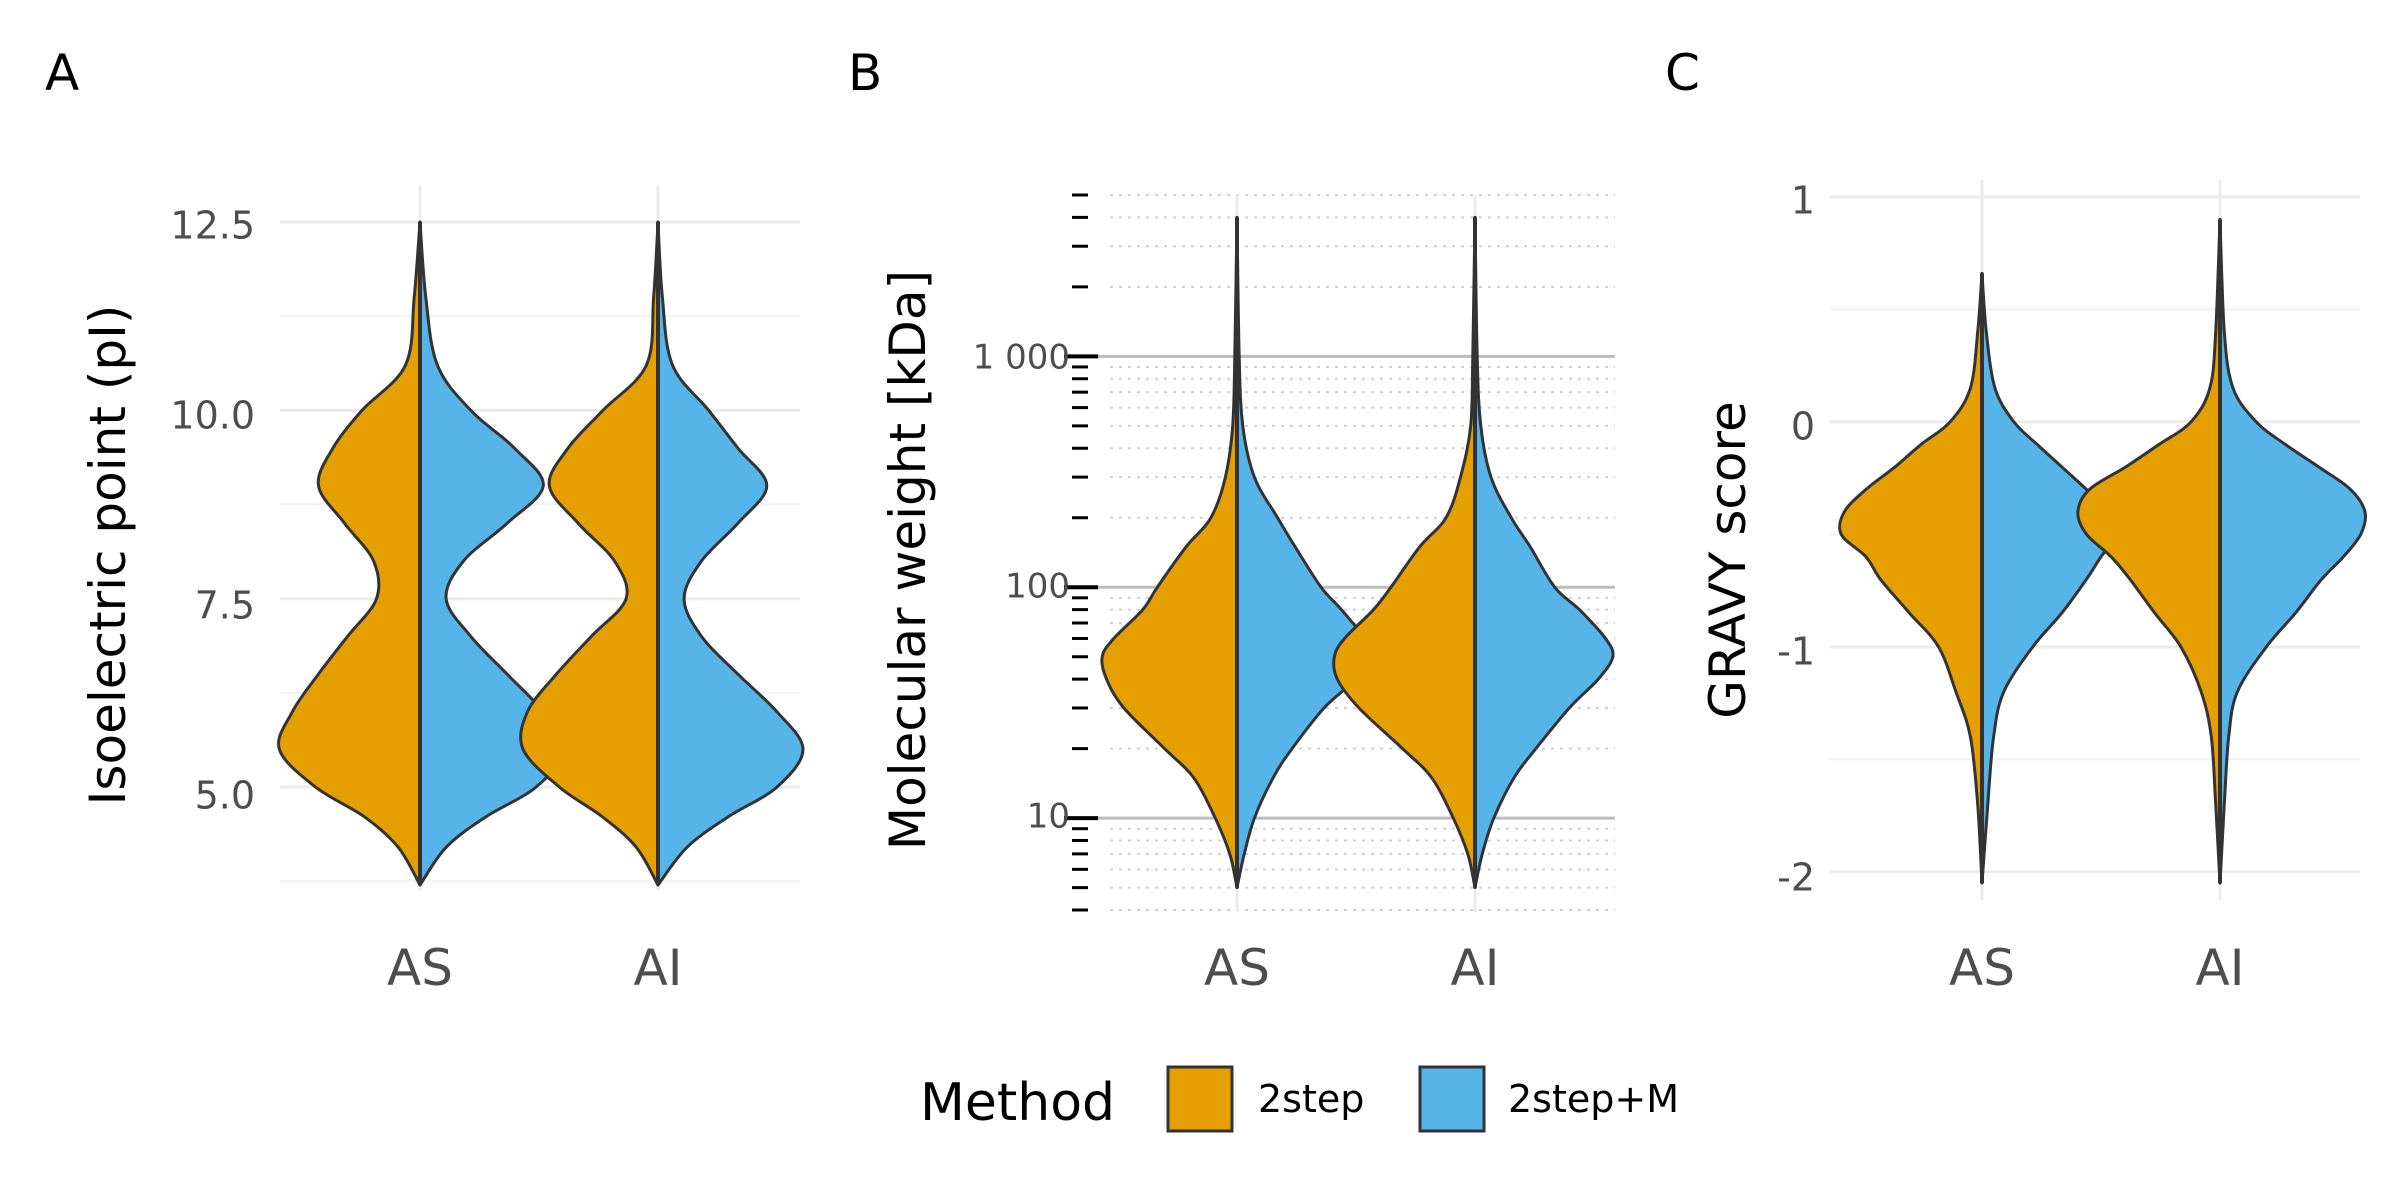 This screenshot has height=1200, width=2400. I want to click on legend-title: Method, so click(1017, 1103).